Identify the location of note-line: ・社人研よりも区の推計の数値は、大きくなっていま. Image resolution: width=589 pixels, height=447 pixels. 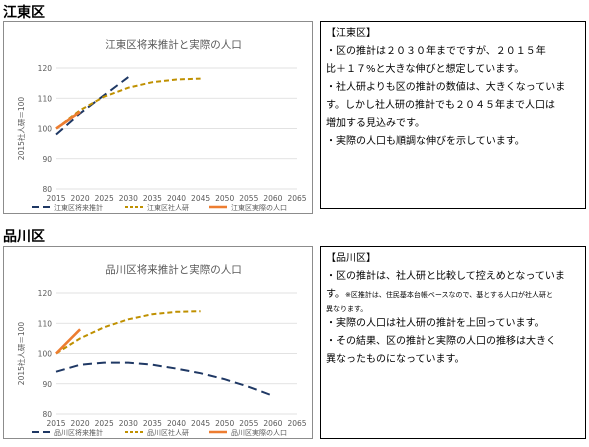
(446, 87).